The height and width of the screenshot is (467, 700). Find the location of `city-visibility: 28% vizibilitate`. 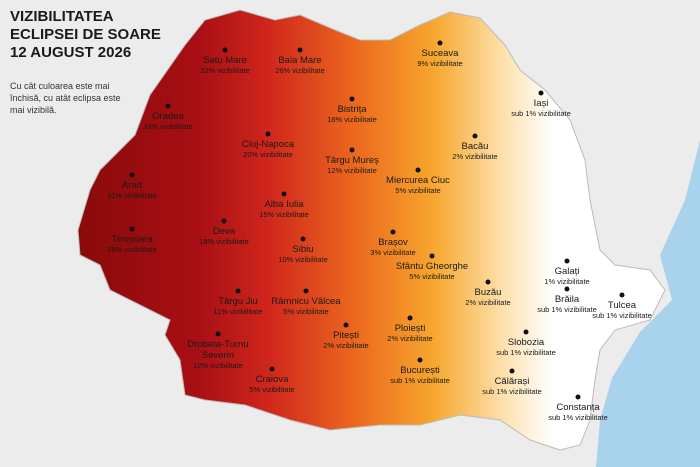

city-visibility: 28% vizibilitate is located at coordinates (132, 249).